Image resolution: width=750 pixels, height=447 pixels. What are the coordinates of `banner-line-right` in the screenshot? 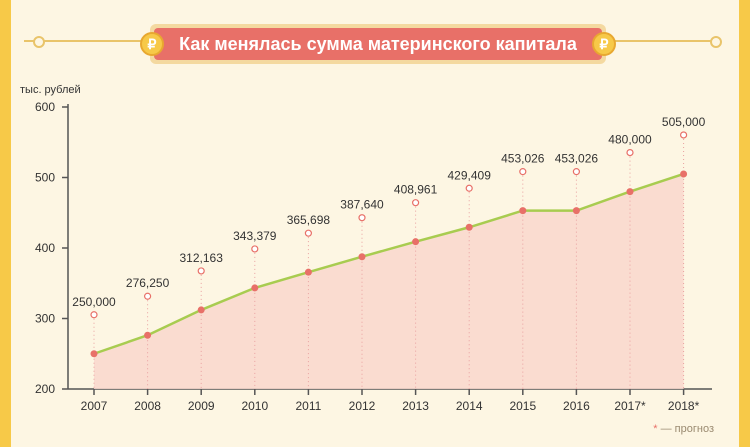 It's located at (661, 41).